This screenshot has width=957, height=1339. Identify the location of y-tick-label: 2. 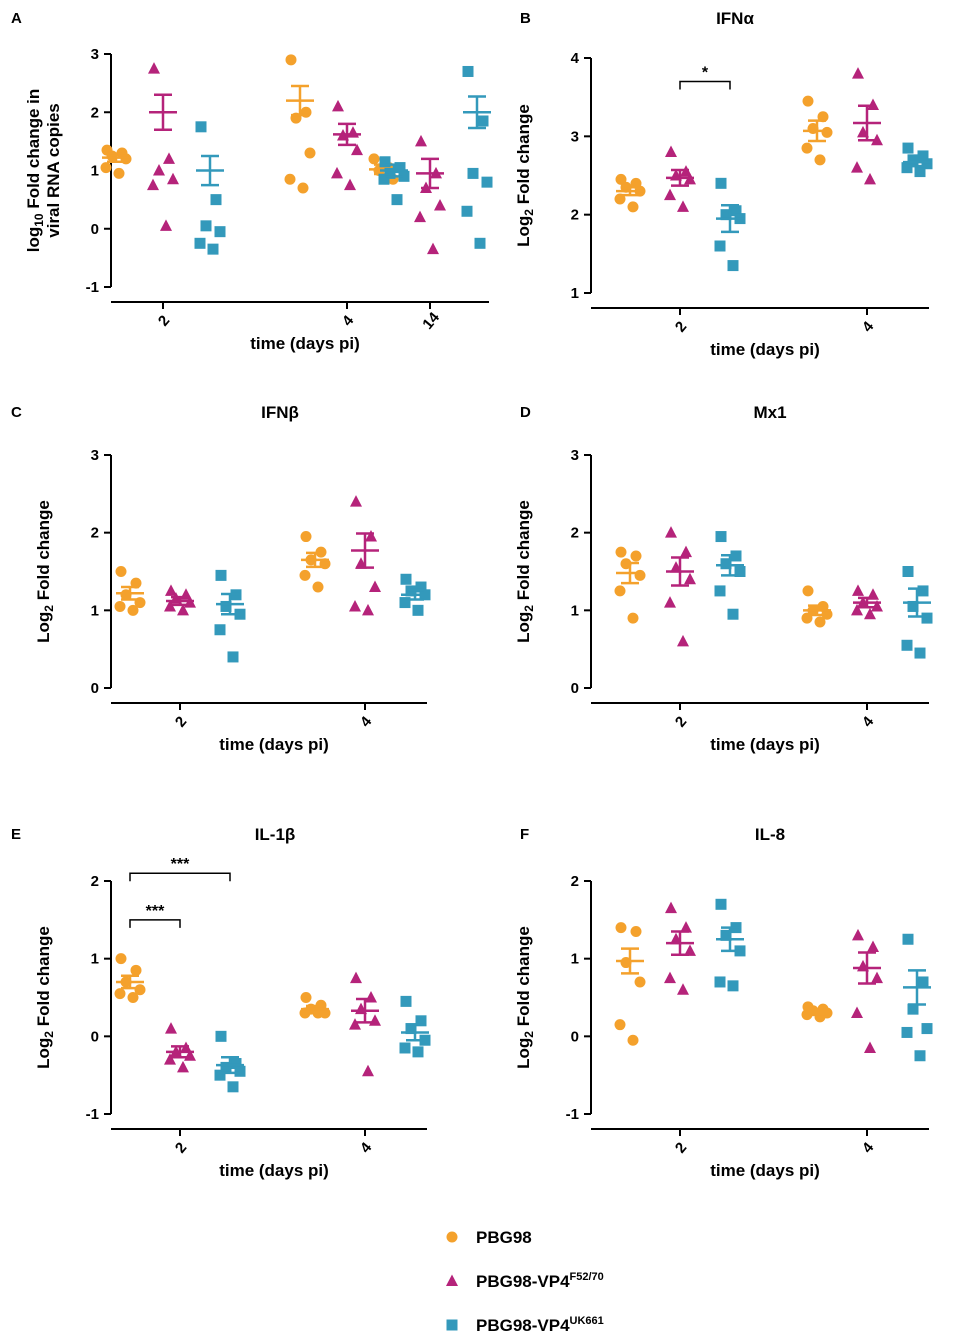
(95, 533).